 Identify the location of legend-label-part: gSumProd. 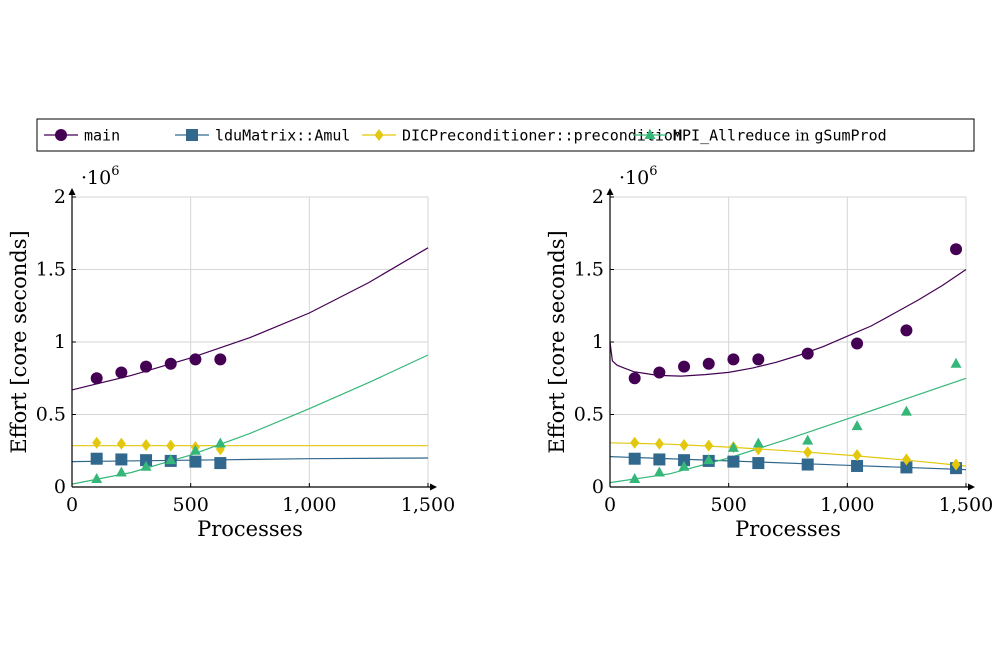
(850, 136).